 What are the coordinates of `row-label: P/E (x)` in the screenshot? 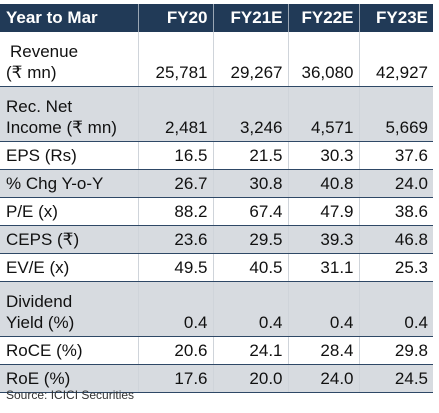 It's located at (69, 211).